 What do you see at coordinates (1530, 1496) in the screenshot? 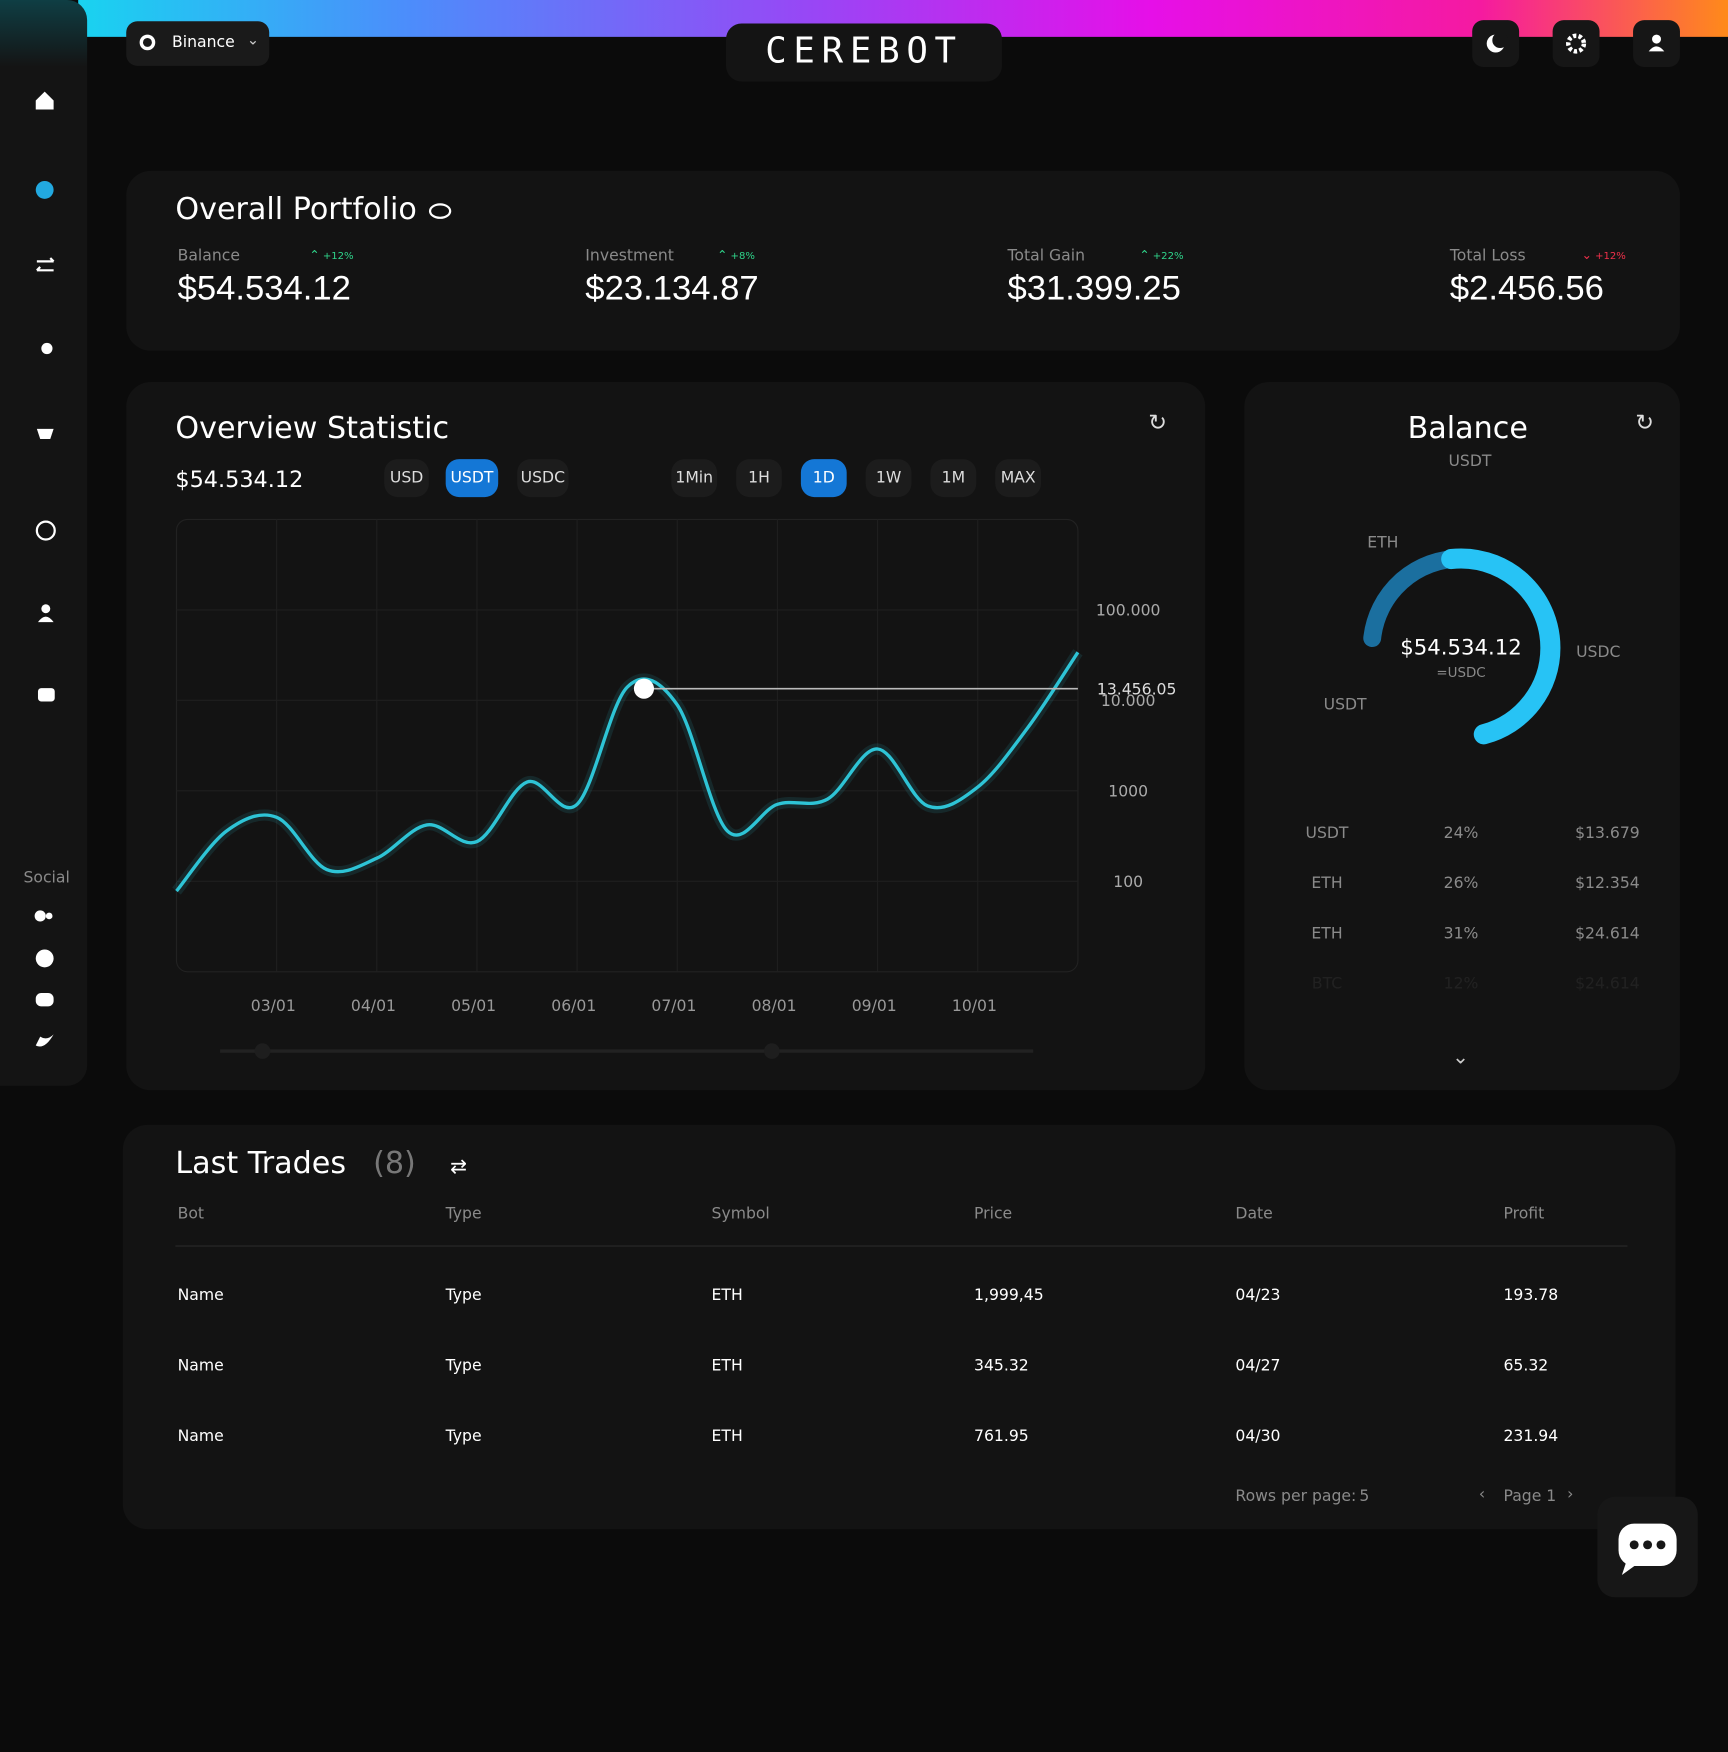
I see `page-indicator: Page 1` at bounding box center [1530, 1496].